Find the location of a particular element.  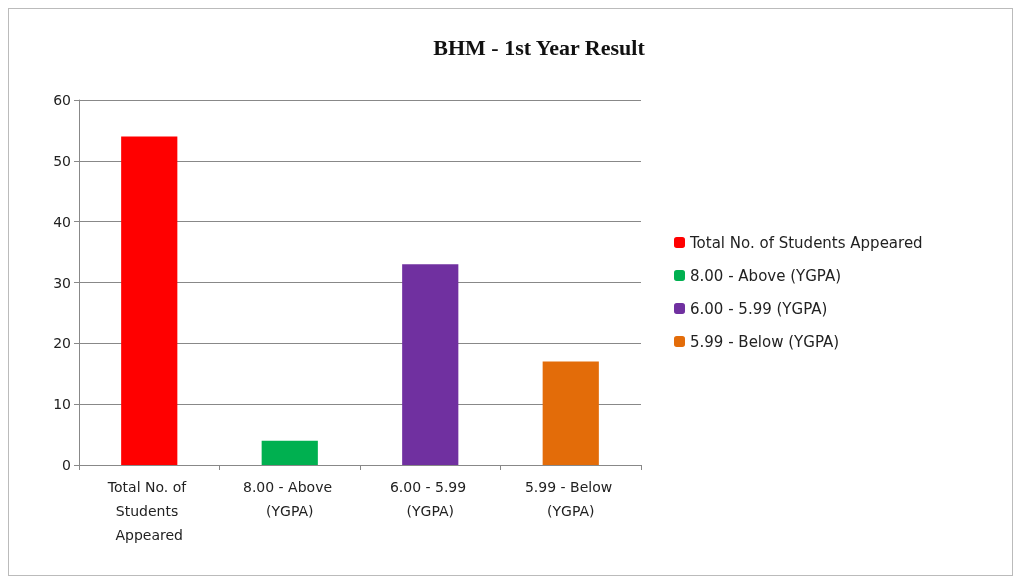

y-tick-label: 0 is located at coordinates (66, 465).